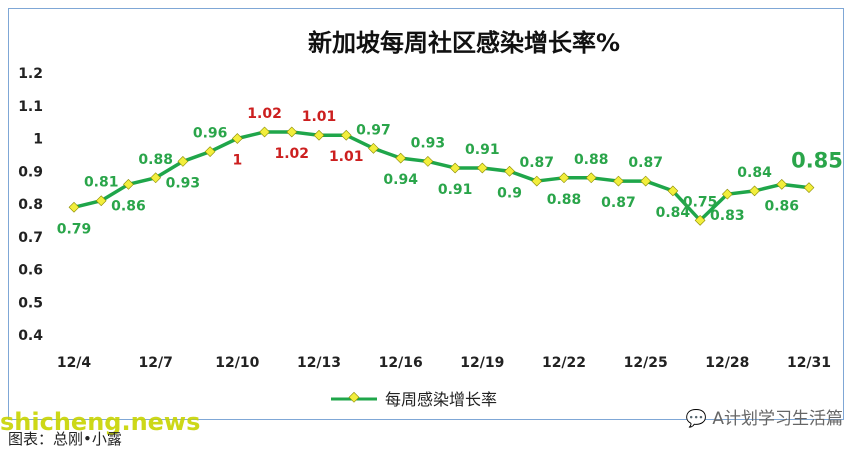 The height and width of the screenshot is (452, 855). What do you see at coordinates (441, 399) in the screenshot?
I see `legend-label: 每周感染增长率` at bounding box center [441, 399].